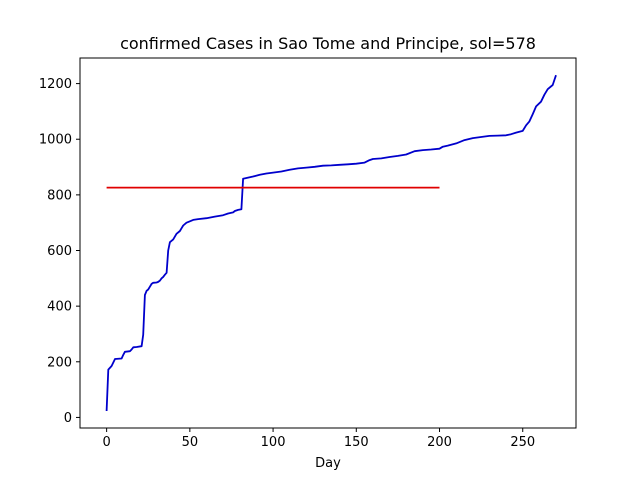 This screenshot has height=480, width=640. I want to click on y-tick-label: 600, so click(59, 251).